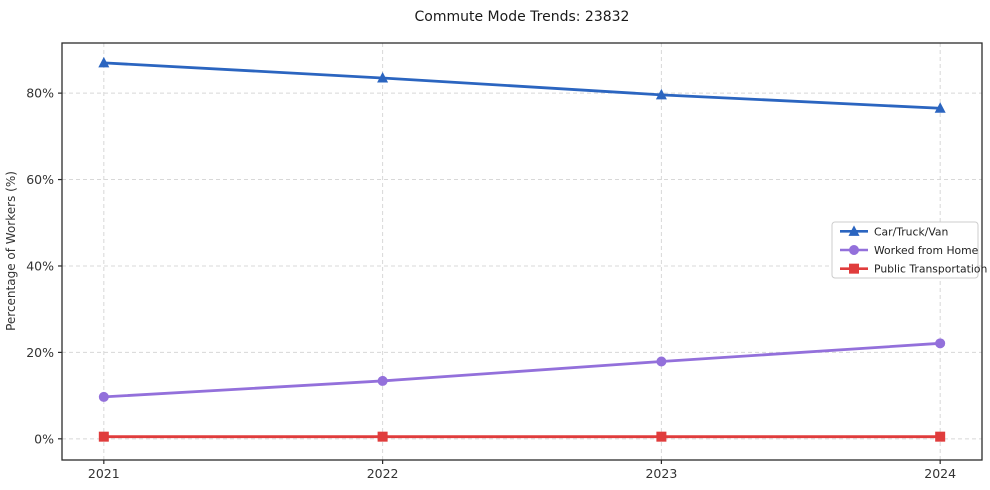 The height and width of the screenshot is (490, 990). I want to click on x-tick-label: 2022, so click(383, 473).